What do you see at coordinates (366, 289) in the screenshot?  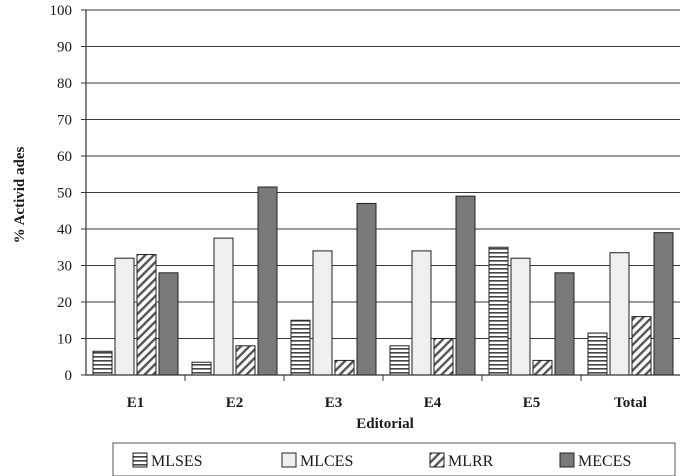 I see `bar-meces-e3` at bounding box center [366, 289].